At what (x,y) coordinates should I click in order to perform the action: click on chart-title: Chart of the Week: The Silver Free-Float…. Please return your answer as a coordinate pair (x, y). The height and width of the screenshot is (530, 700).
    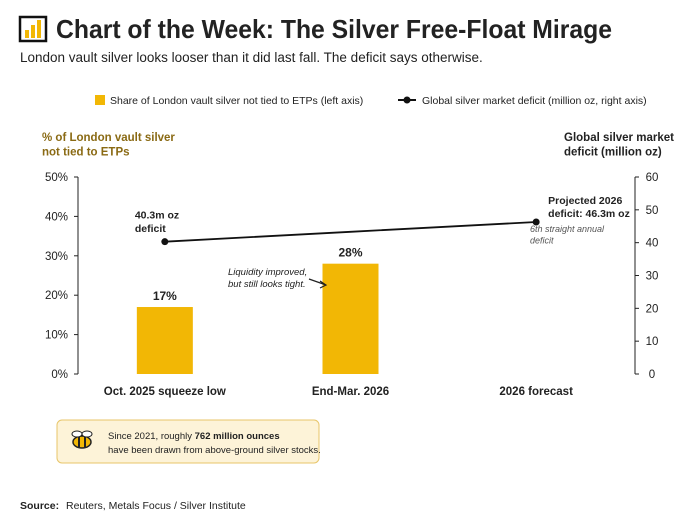
    Looking at the image, I should click on (334, 29).